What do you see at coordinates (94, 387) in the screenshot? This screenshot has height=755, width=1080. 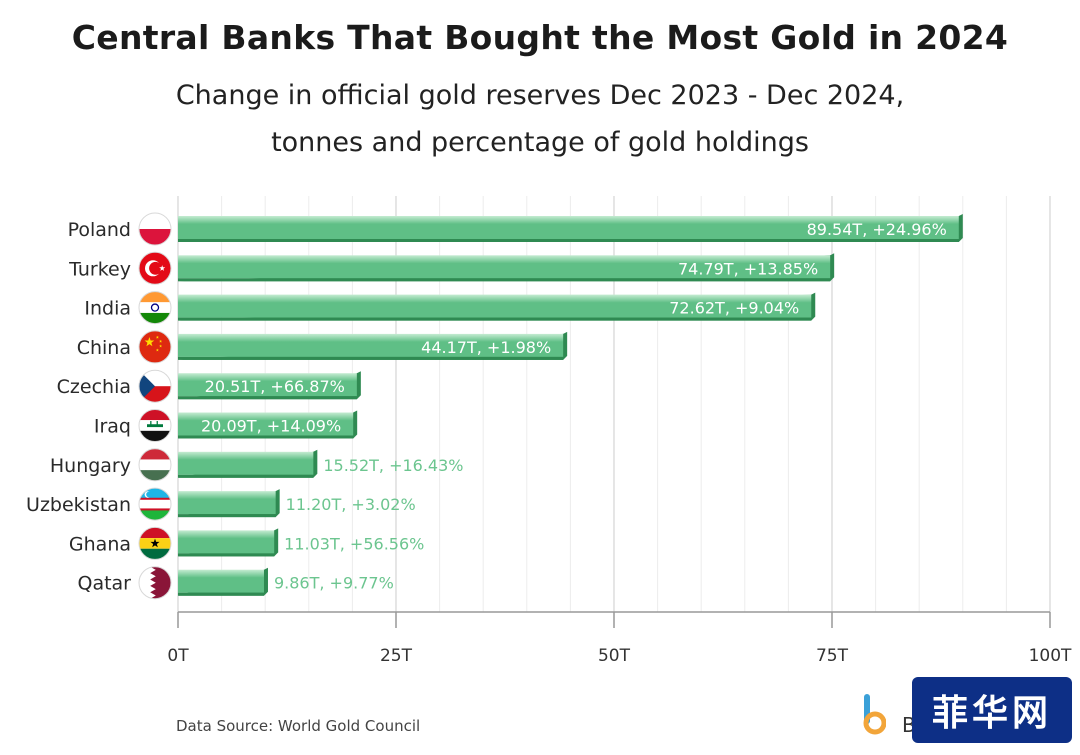 I see `category-label: Czechia` at bounding box center [94, 387].